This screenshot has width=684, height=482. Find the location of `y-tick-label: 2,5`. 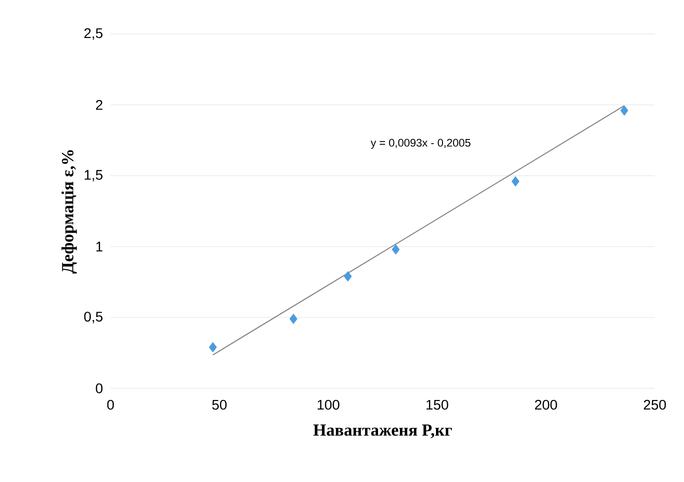

y-tick-label: 2,5 is located at coordinates (93, 34).